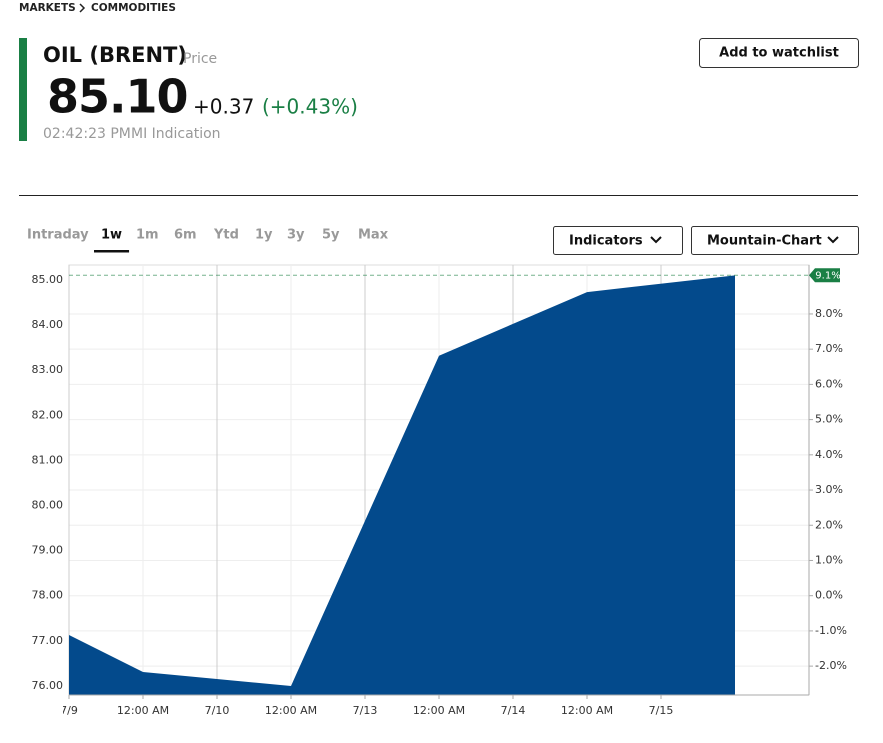 This screenshot has height=743, width=883. I want to click on label-mask, so click(31, 711).